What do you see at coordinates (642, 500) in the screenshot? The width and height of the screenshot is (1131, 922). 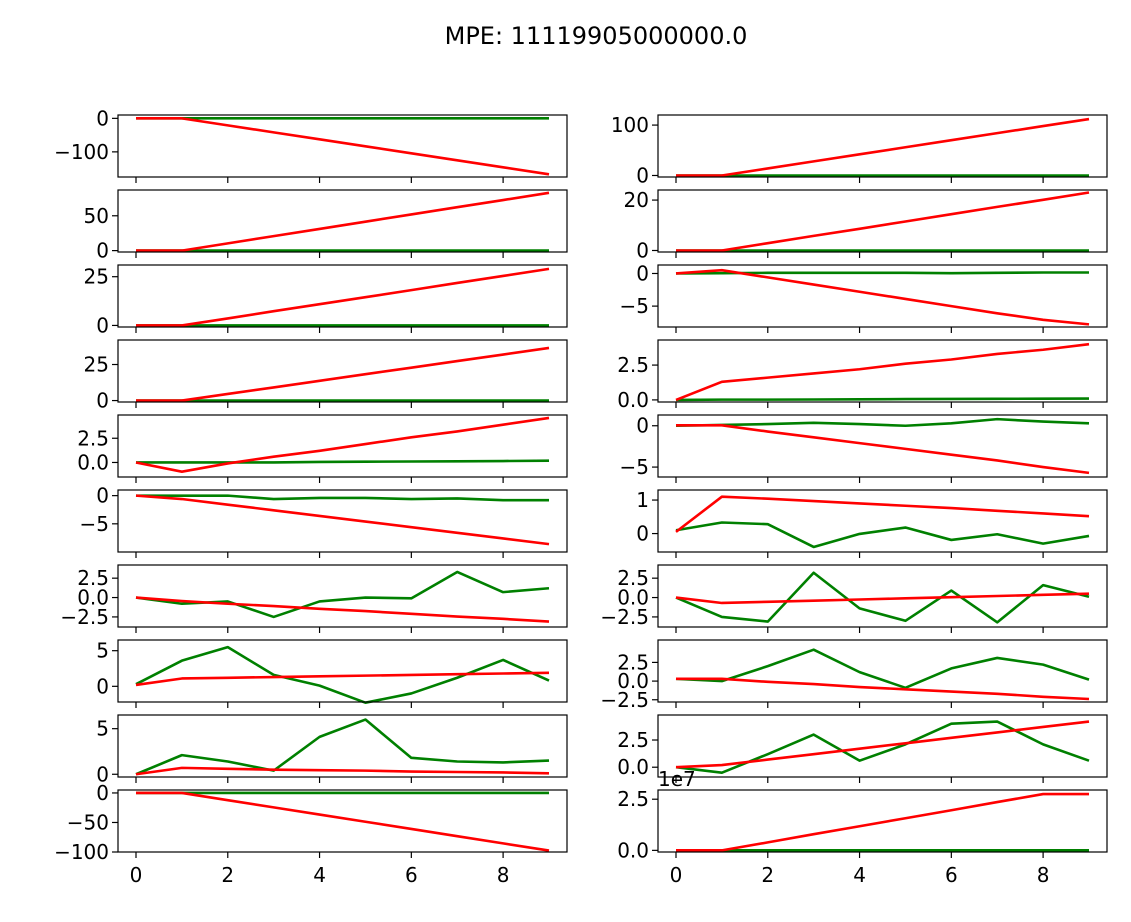 I see `y-tick-label: 1` at bounding box center [642, 500].